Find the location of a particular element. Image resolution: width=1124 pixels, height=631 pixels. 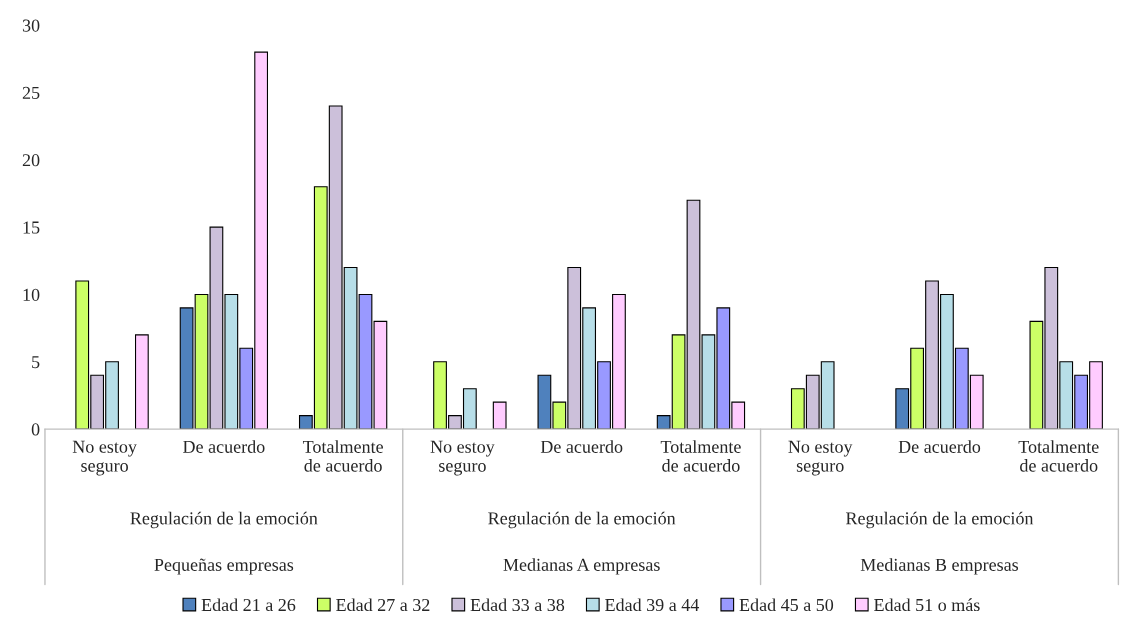

text: Medianas B empresas is located at coordinates (939, 566).